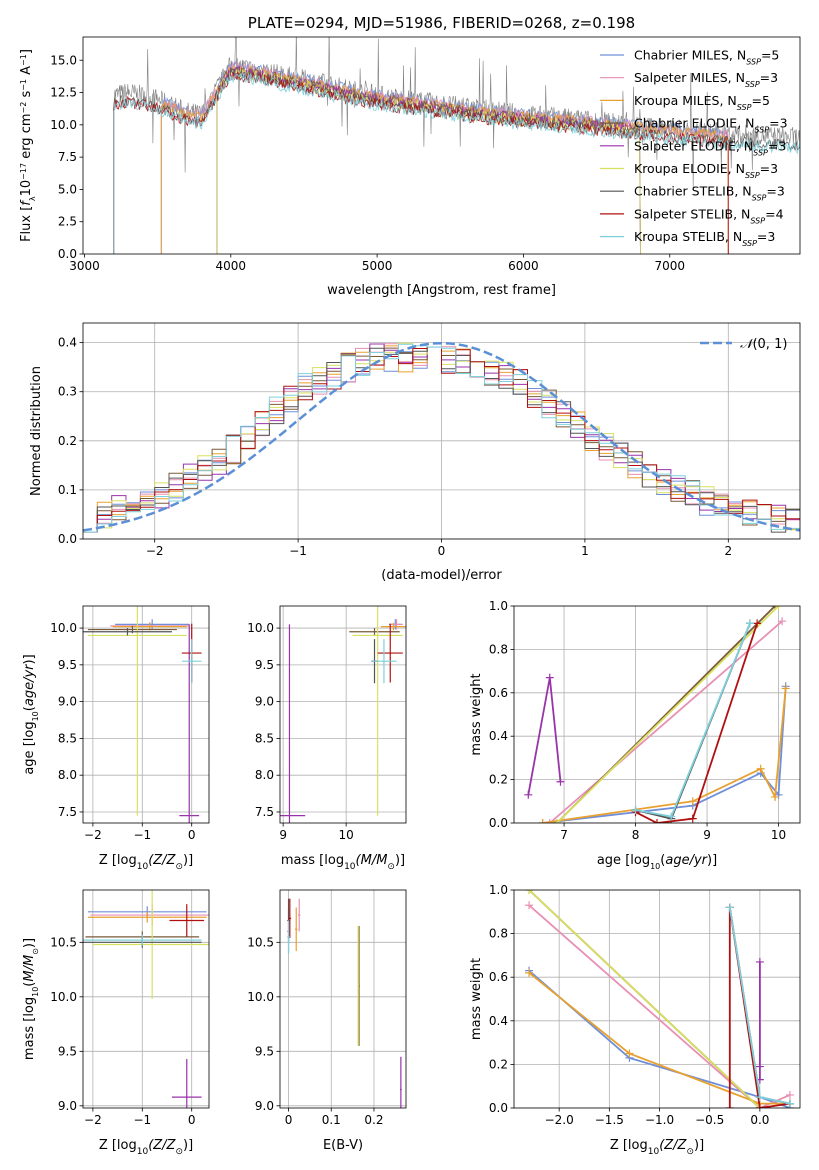 This screenshot has width=819, height=1170. I want to click on y-axis-label-part: ], so click(26, 51).